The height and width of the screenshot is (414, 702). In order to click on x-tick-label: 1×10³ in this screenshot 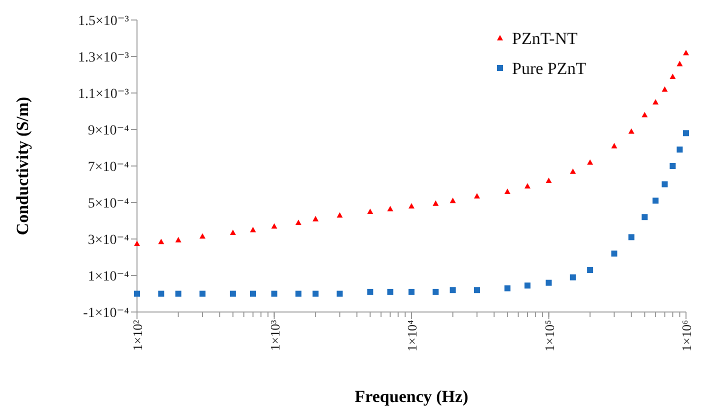, I will do `click(274, 335)`.